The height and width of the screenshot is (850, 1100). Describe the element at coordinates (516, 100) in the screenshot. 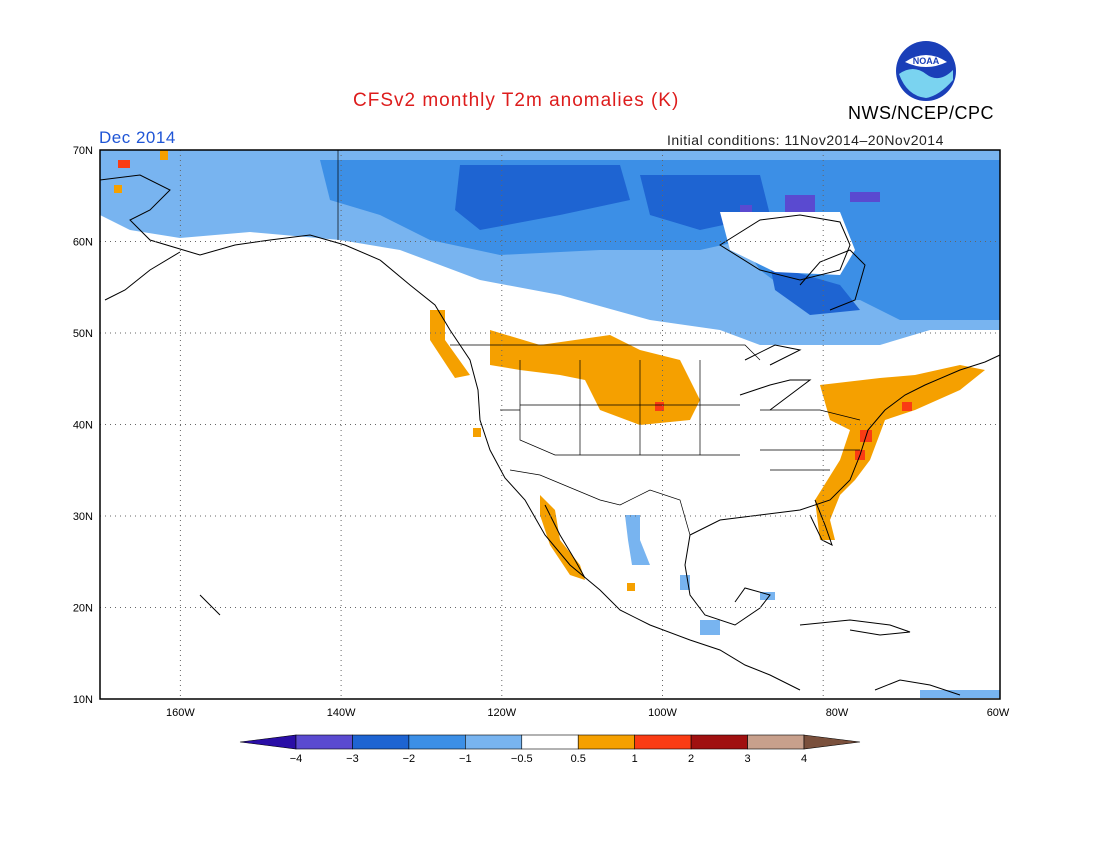

I see `chart-title: CFSv2 monthly T2m anomalies (K)` at that location.